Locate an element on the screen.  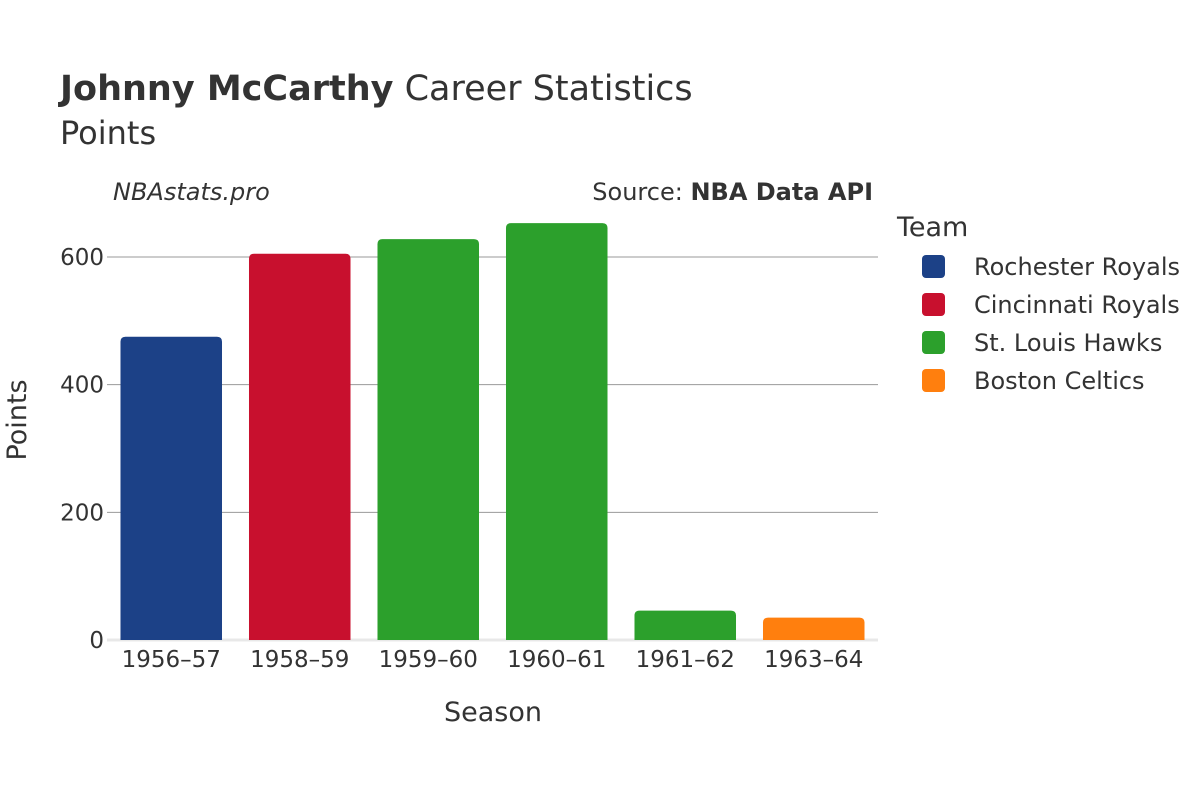
source-name: NBA Data API is located at coordinates (781, 192).